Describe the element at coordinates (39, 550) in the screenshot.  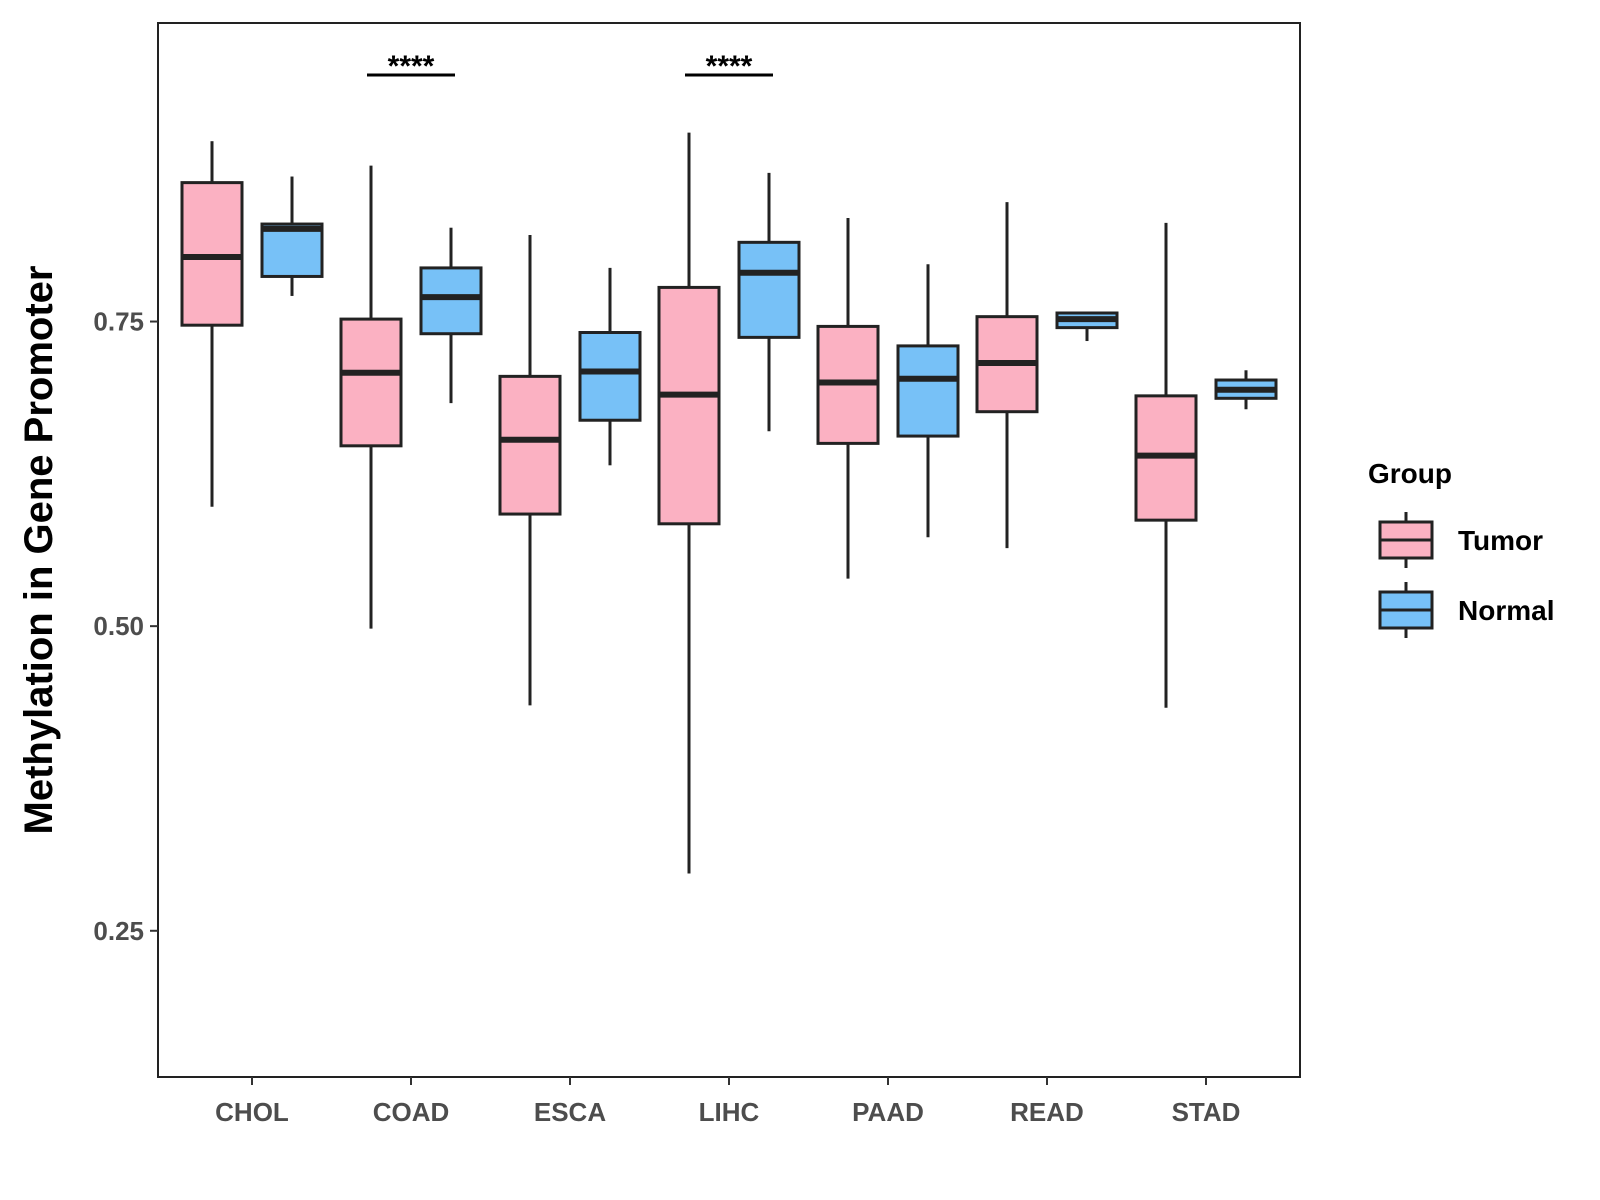
I see `y-axis-title: Methylation in Gene Promoter` at that location.